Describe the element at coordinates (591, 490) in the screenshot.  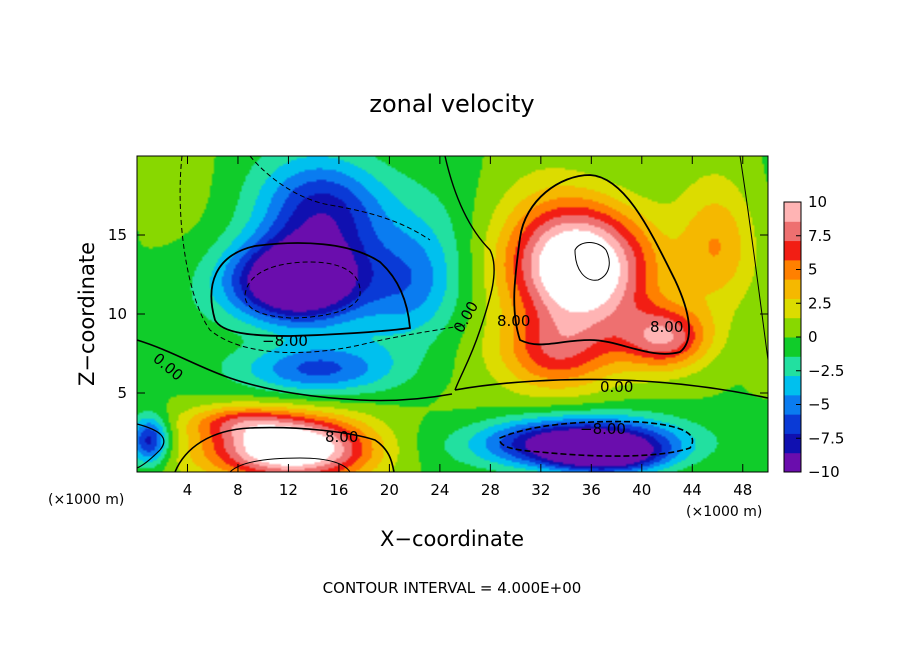
I see `x-tick-label: 36` at that location.